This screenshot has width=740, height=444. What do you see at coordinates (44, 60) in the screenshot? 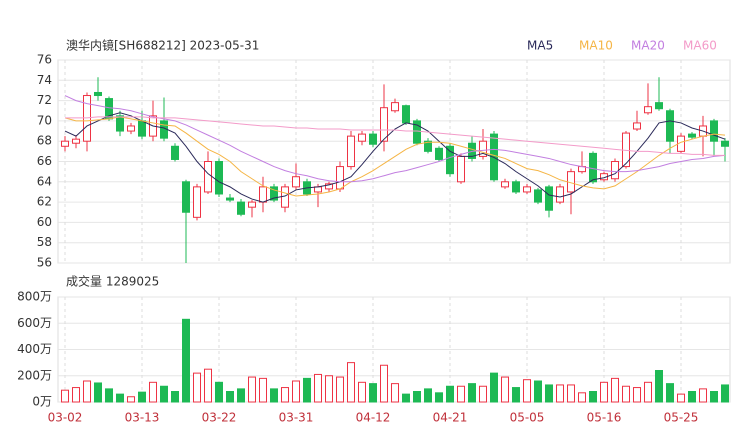
I see `y-tick-label: 76` at bounding box center [44, 60].